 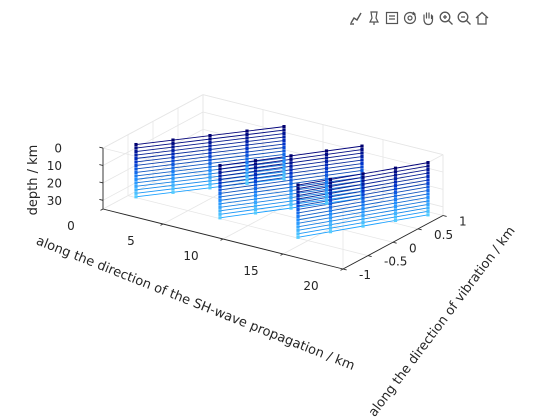 I want to click on floor-grid-line, so click(x=248, y=226).